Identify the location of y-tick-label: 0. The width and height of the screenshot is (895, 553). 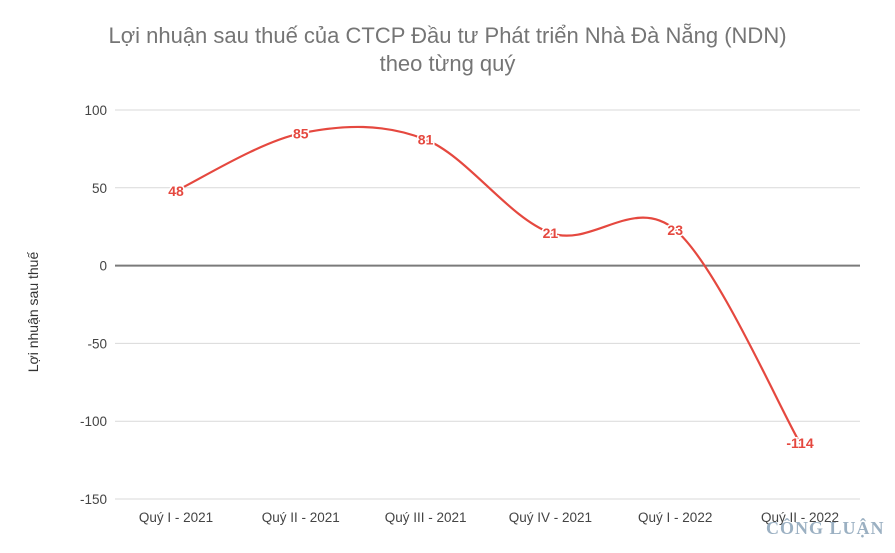
(103, 266).